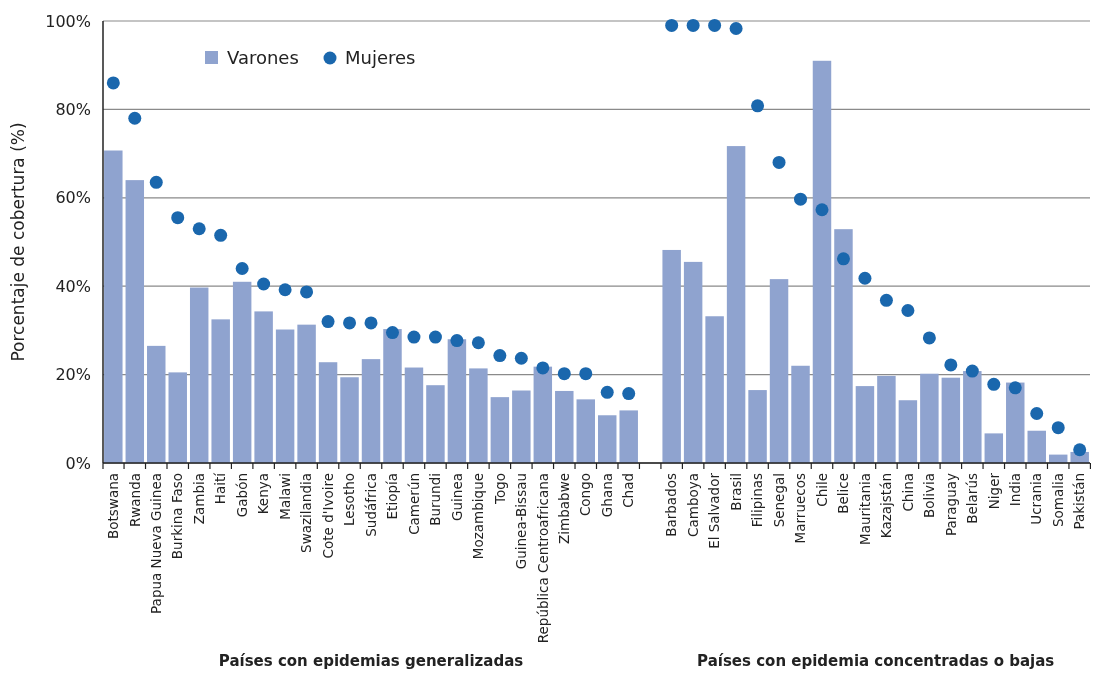 This screenshot has width=1094, height=676. What do you see at coordinates (370, 505) in the screenshot?
I see `x-tick-label: Sudáfrica` at bounding box center [370, 505].